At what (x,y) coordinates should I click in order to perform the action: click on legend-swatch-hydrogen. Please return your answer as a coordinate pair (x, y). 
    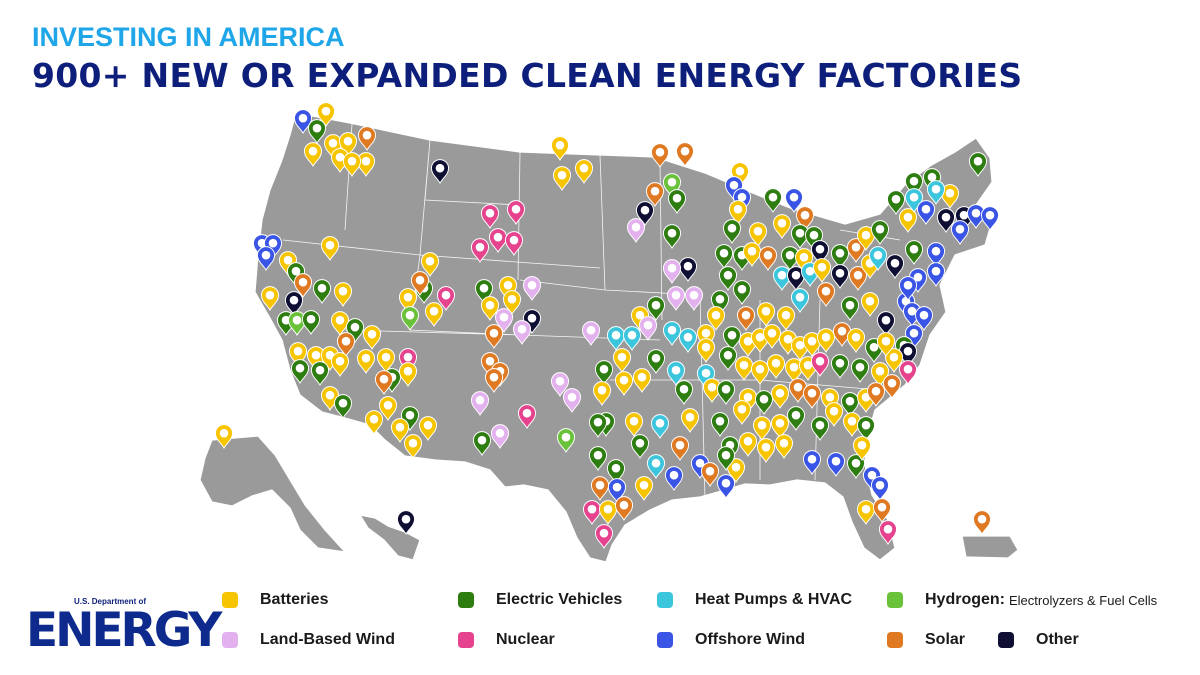
    Looking at the image, I should click on (895, 600).